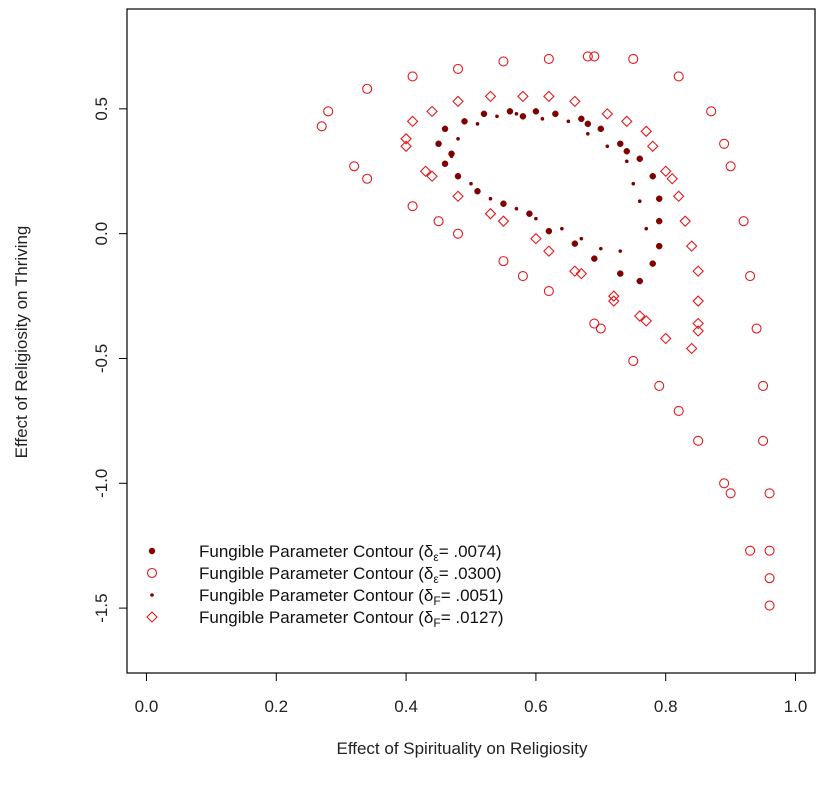 The height and width of the screenshot is (795, 822). I want to click on legend-item: Fungible Parameter Contour (δF= .0051), so click(327, 597).